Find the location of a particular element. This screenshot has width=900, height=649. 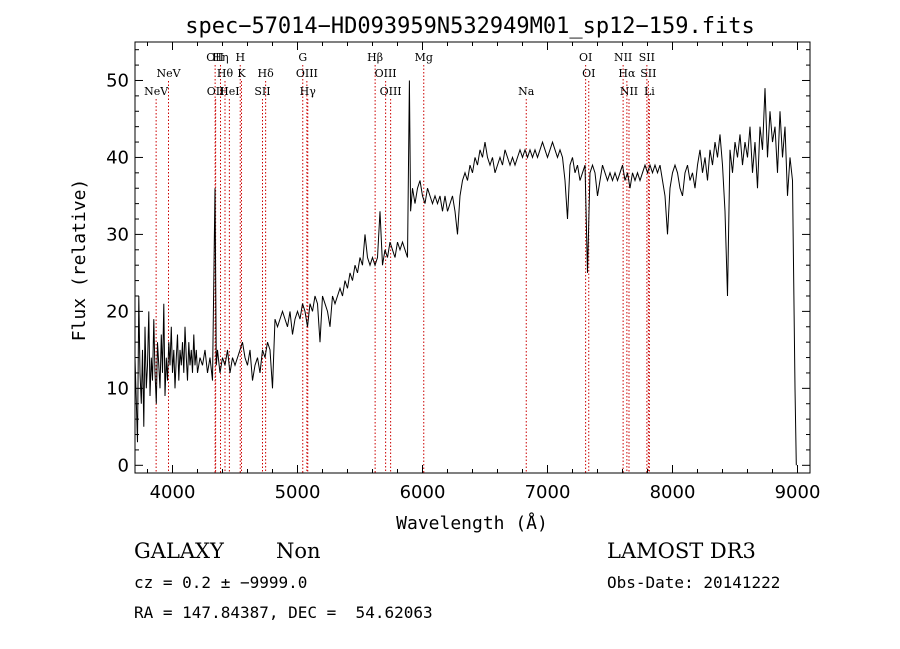

line-marker-label: Hδ is located at coordinates (266, 73).